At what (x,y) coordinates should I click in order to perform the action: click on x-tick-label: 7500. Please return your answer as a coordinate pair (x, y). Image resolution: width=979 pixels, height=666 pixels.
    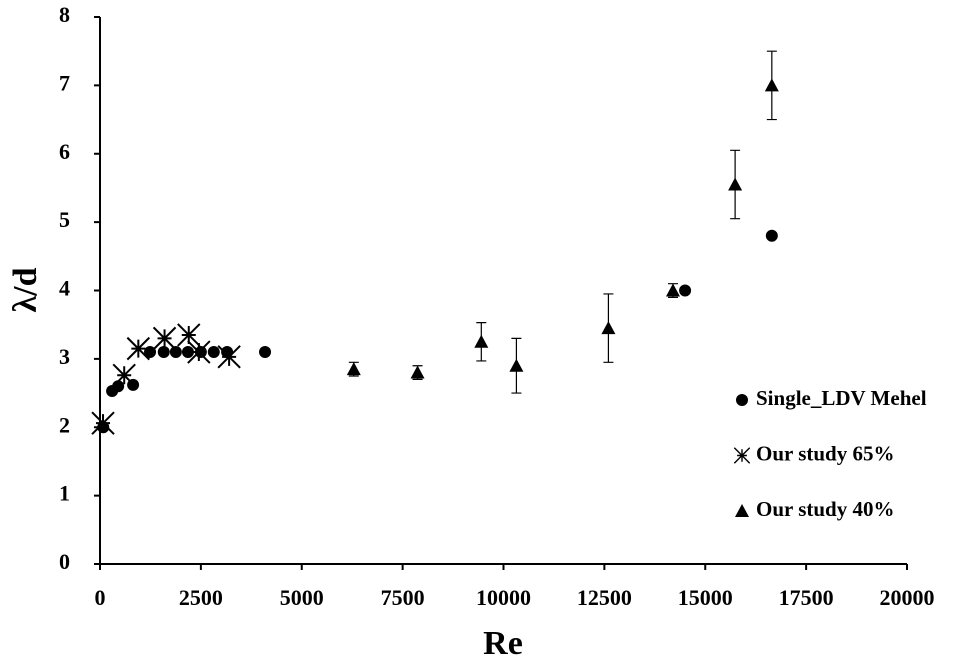
    Looking at the image, I should click on (403, 597).